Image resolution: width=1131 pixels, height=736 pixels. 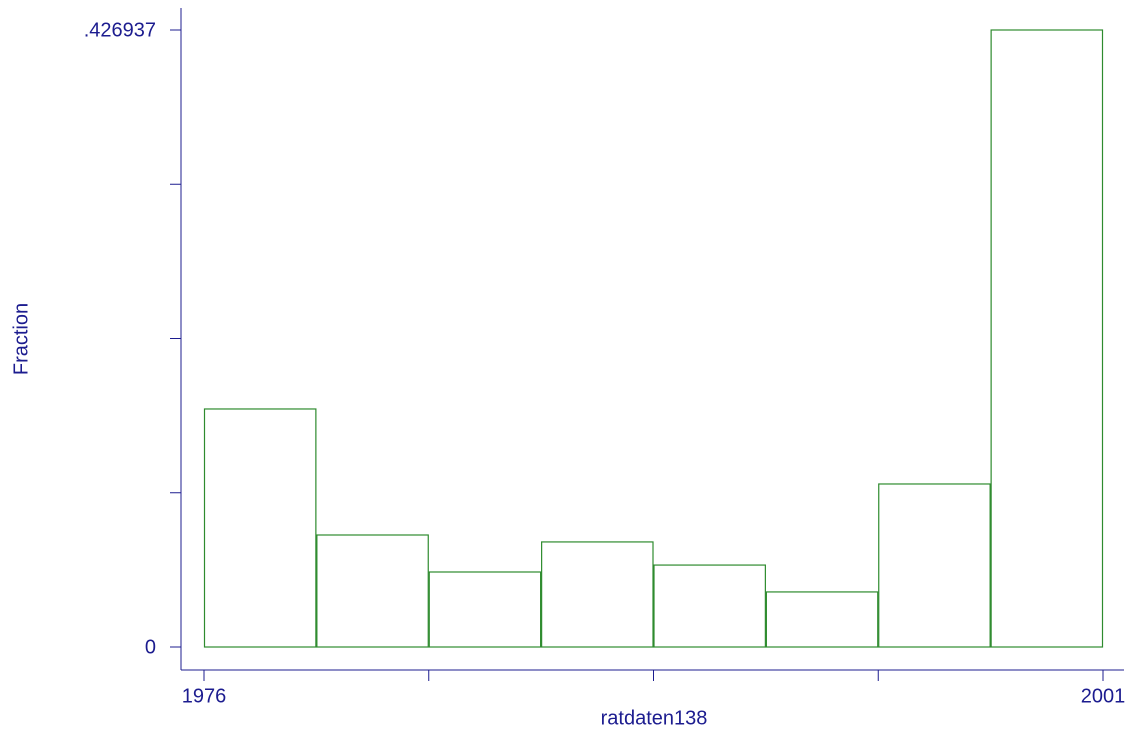 I want to click on y-axis-title: Fraction, so click(x=21, y=339).